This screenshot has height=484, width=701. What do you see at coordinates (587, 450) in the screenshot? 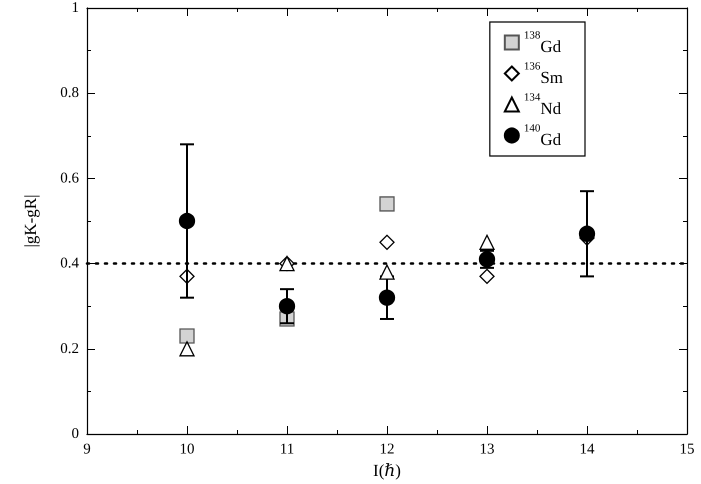
I see `x-tick-label: 14` at bounding box center [587, 450].